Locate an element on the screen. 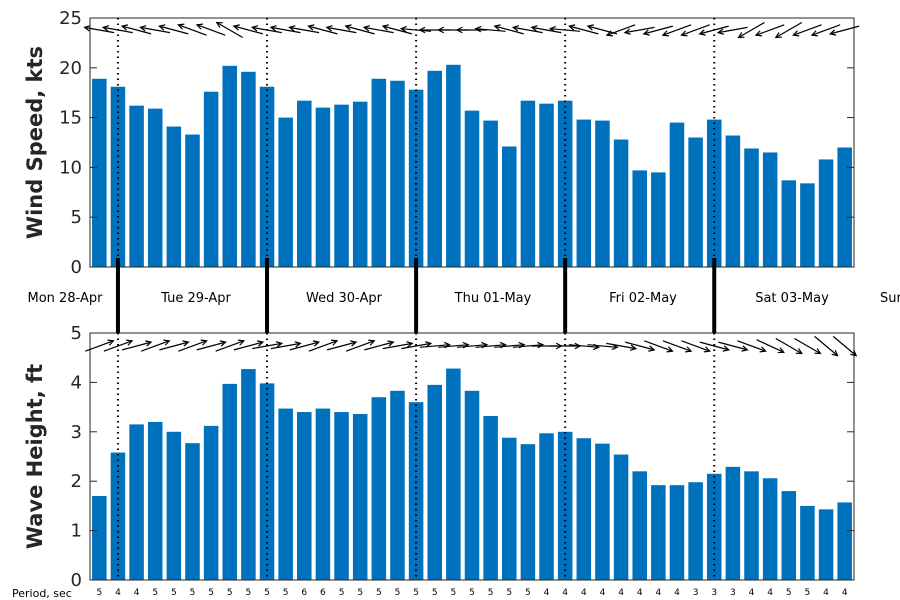 This screenshot has width=900, height=600. period-row-label: Period, sec is located at coordinates (42, 593).